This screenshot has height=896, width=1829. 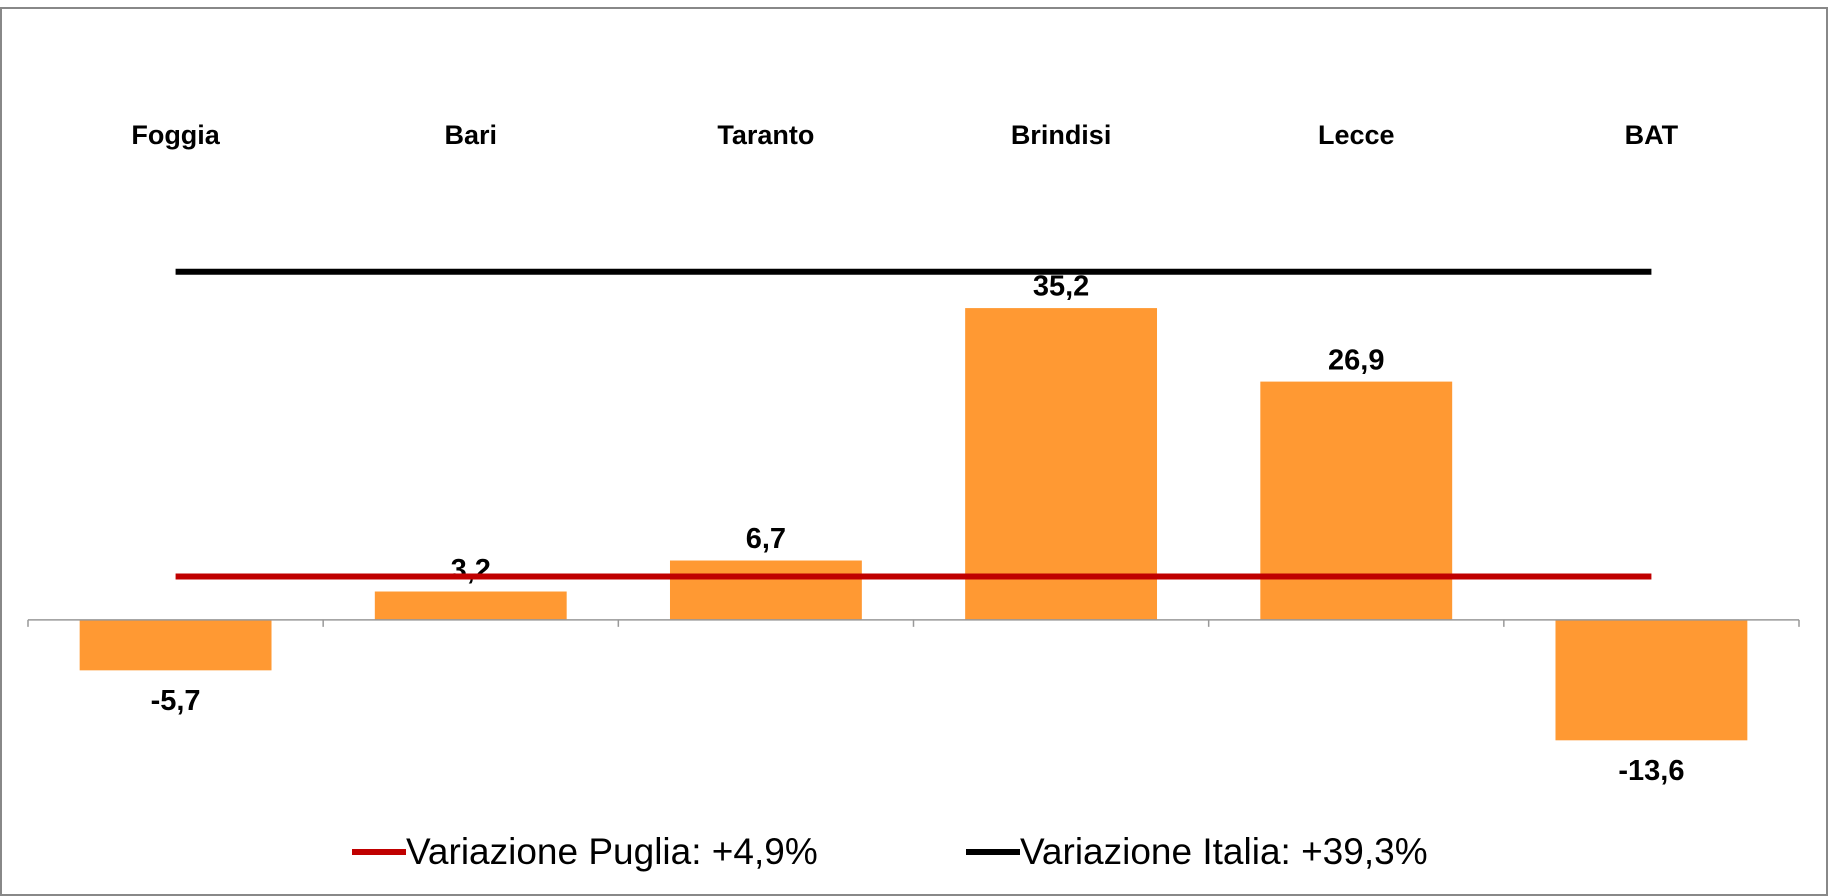 What do you see at coordinates (1061, 135) in the screenshot?
I see `category-label: Brindisi` at bounding box center [1061, 135].